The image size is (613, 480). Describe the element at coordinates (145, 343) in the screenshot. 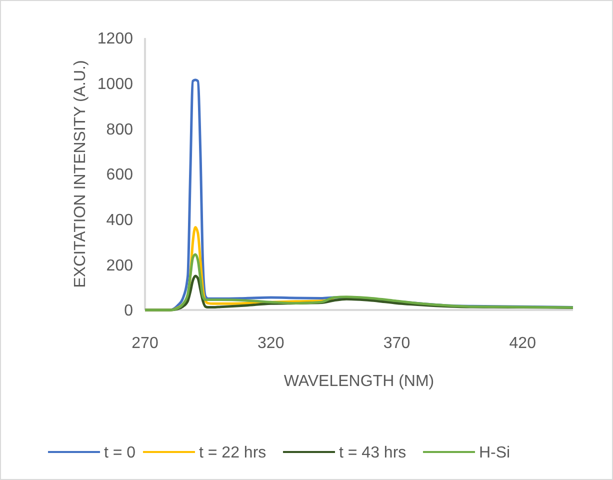

I see `x-tick-label: 270` at that location.